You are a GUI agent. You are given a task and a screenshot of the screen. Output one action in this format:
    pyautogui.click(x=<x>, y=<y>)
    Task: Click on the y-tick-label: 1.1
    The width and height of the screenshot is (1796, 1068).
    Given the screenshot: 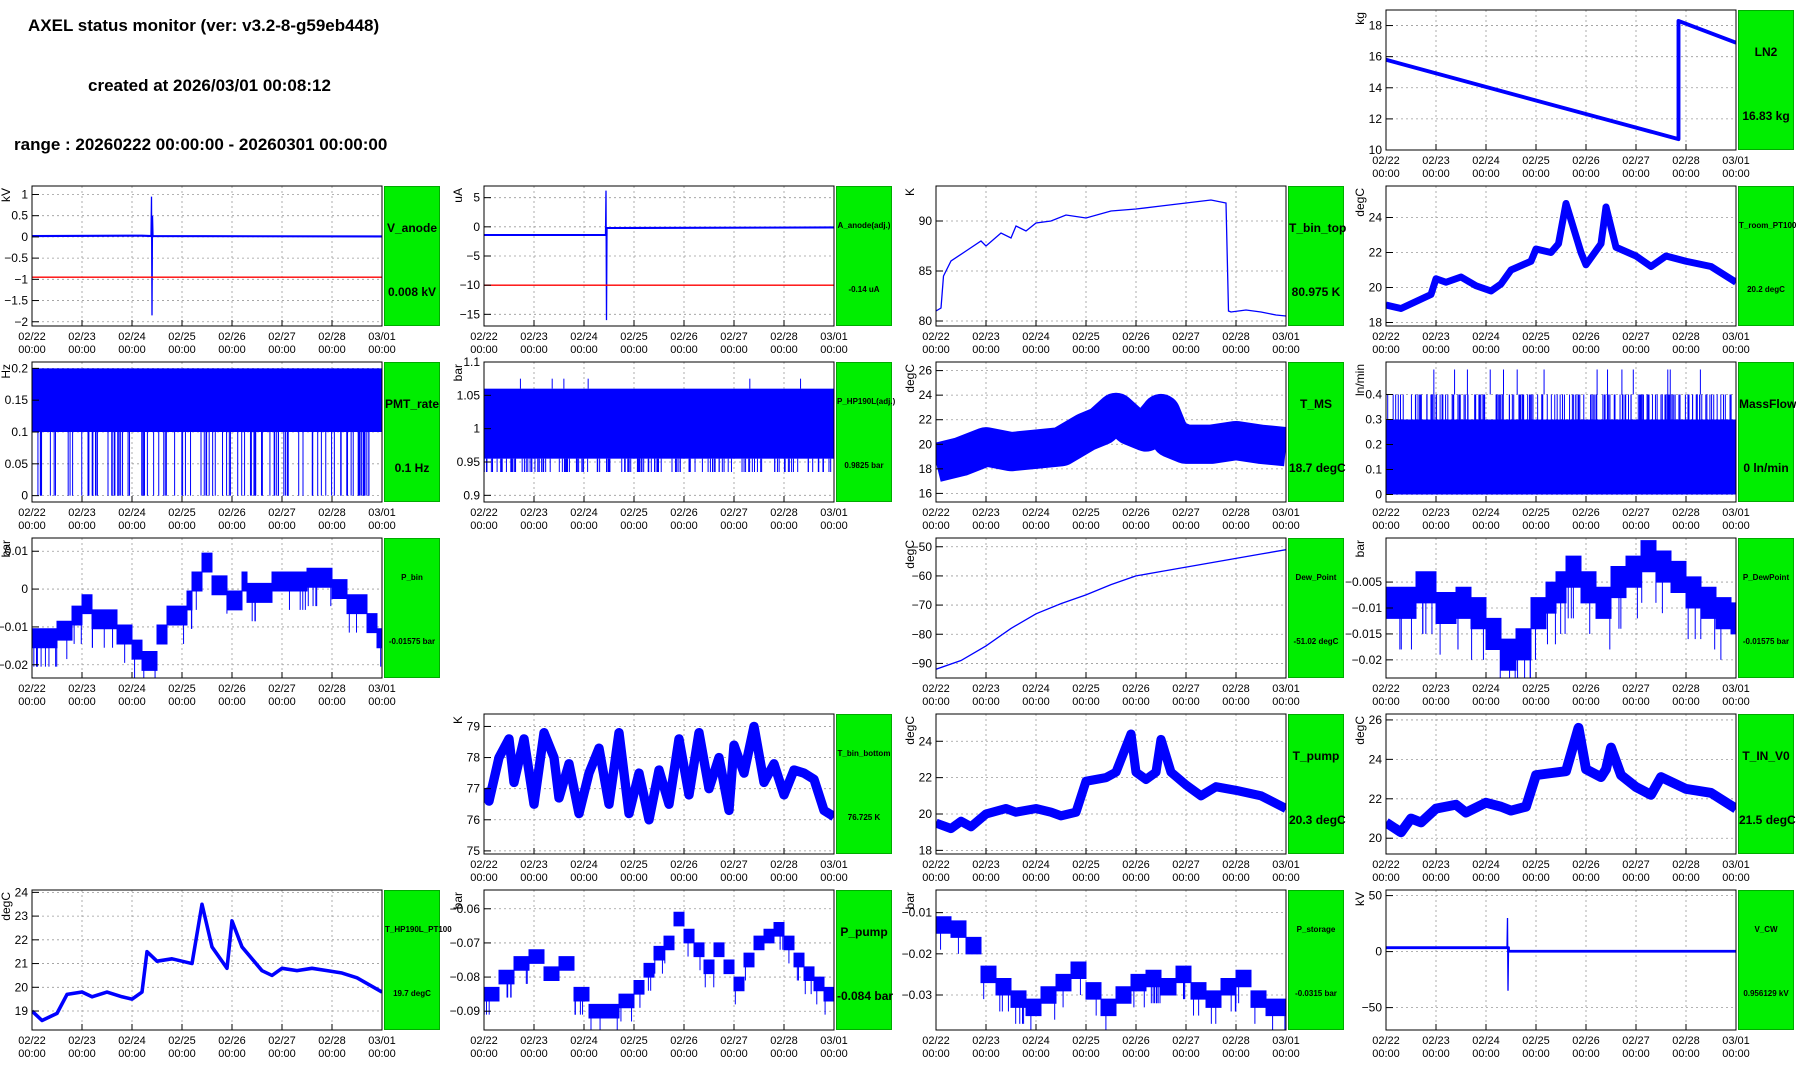 What is the action you would take?
    pyautogui.click(x=471, y=362)
    